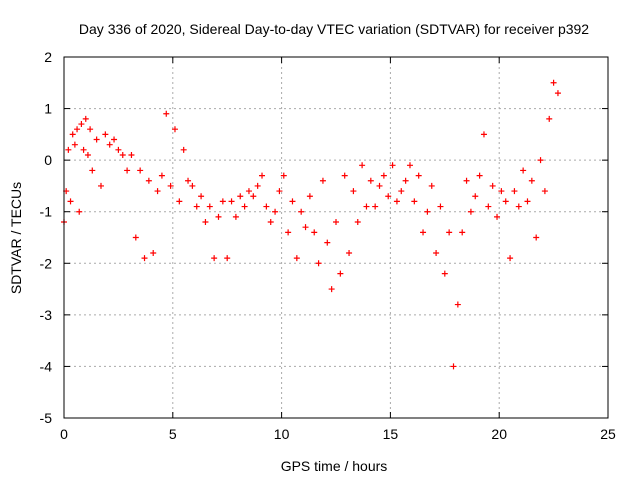 The width and height of the screenshot is (640, 480). Describe the element at coordinates (391, 434) in the screenshot. I see `x-tick-label: 15` at that location.